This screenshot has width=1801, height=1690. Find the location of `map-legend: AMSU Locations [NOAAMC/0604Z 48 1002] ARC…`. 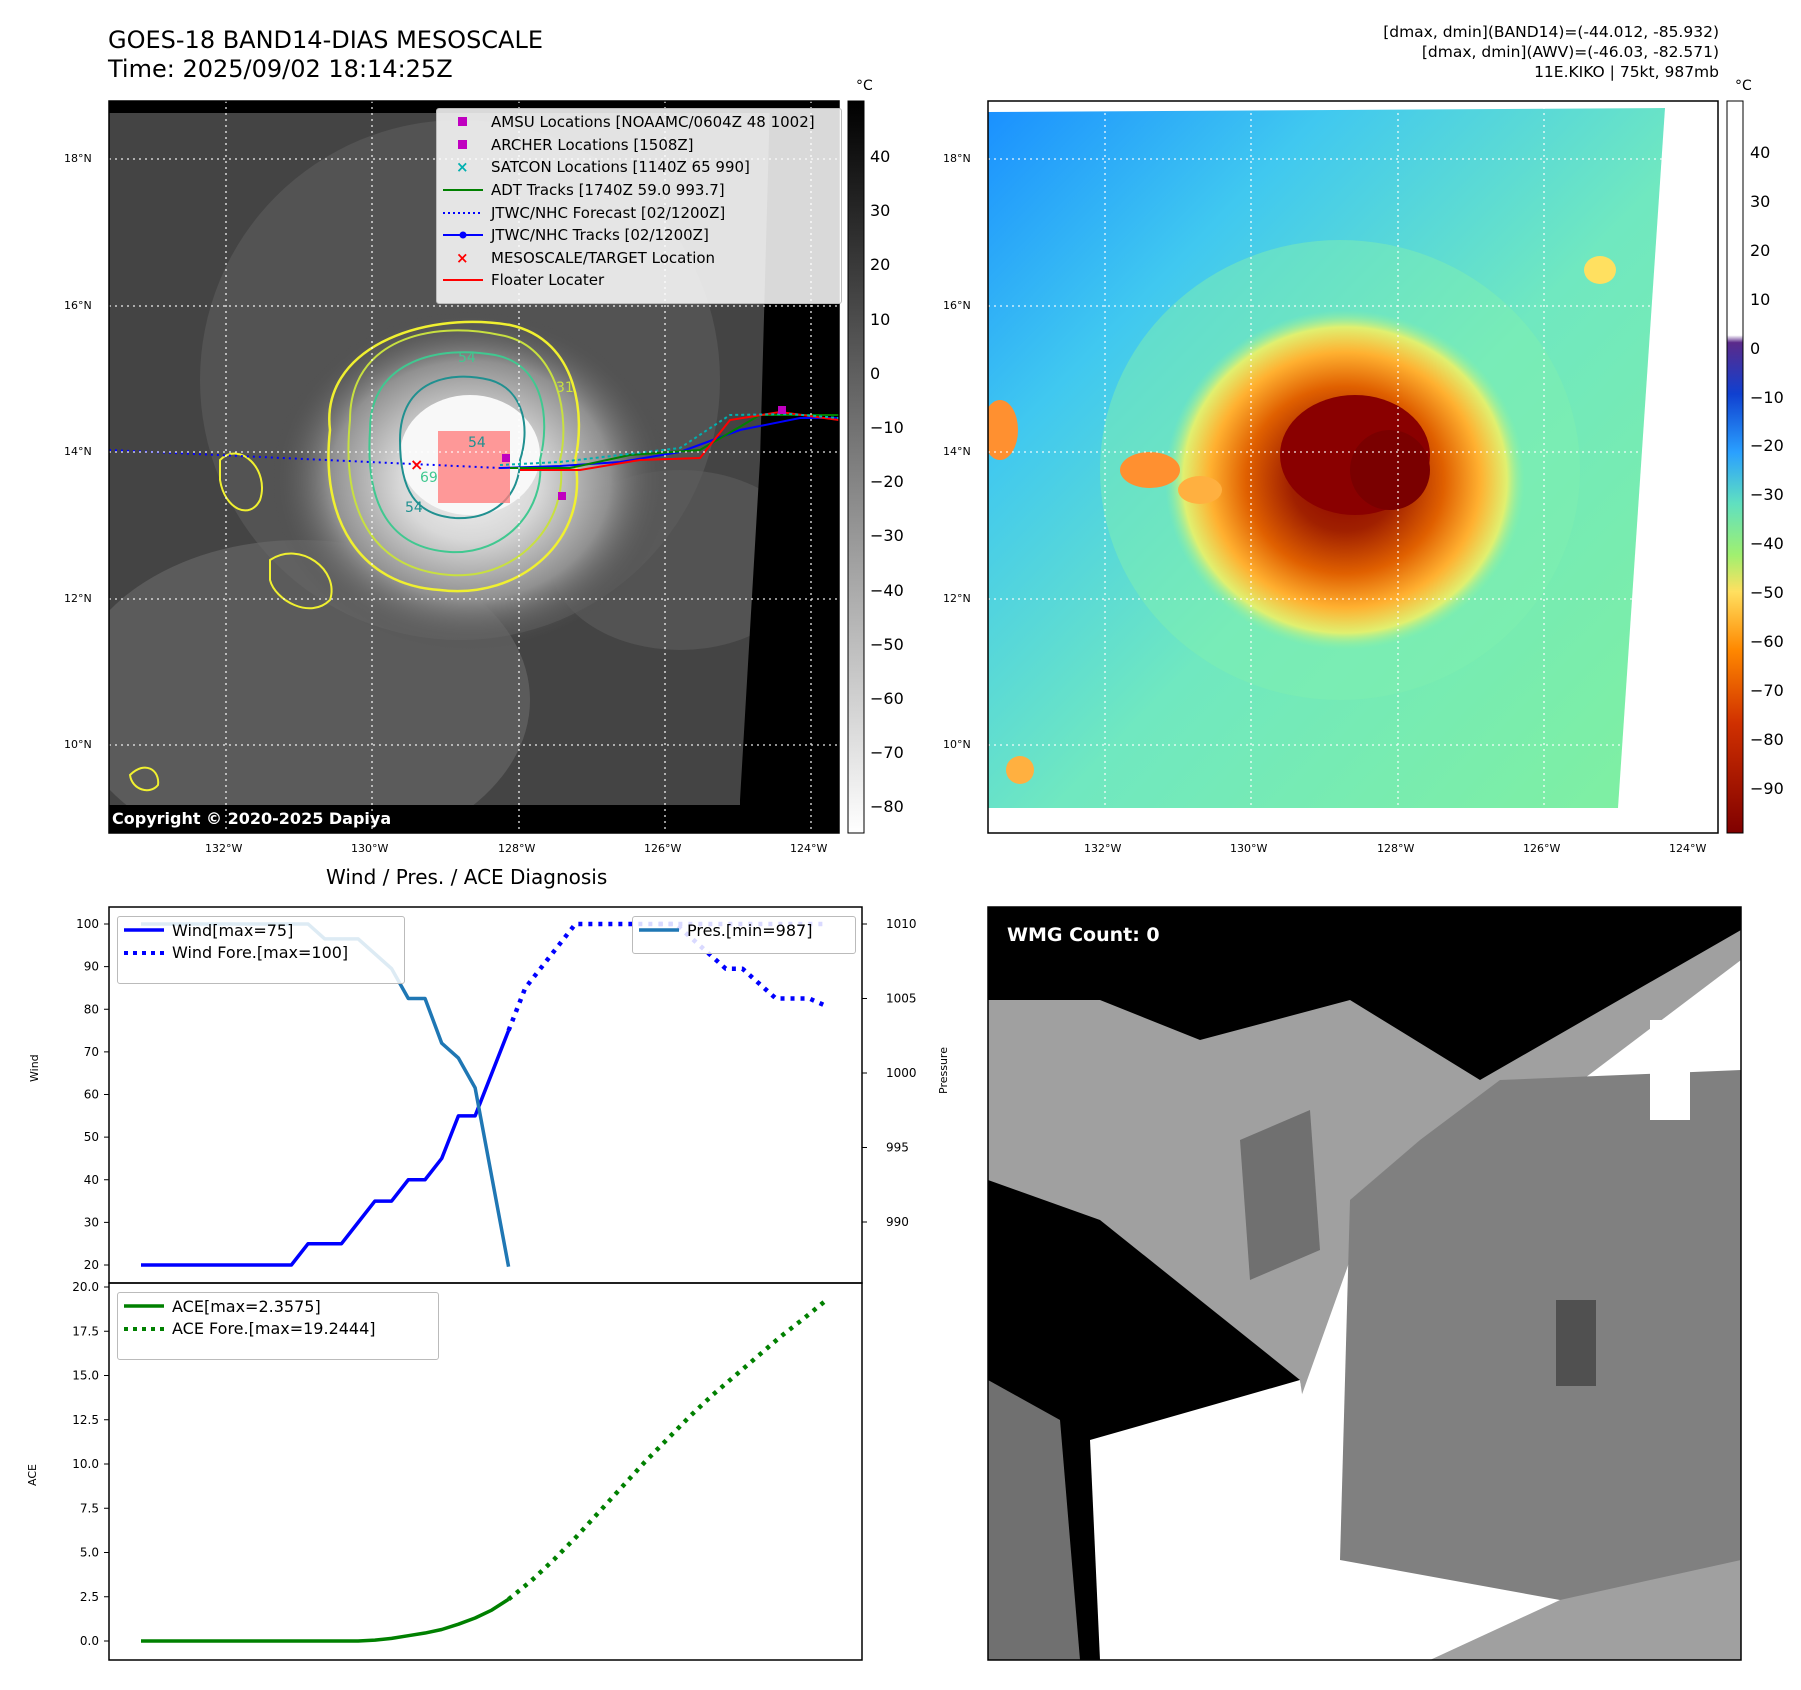

map-legend: AMSU Locations [NOAAMC/0604Z 48 1002] ARC… is located at coordinates (639, 206).